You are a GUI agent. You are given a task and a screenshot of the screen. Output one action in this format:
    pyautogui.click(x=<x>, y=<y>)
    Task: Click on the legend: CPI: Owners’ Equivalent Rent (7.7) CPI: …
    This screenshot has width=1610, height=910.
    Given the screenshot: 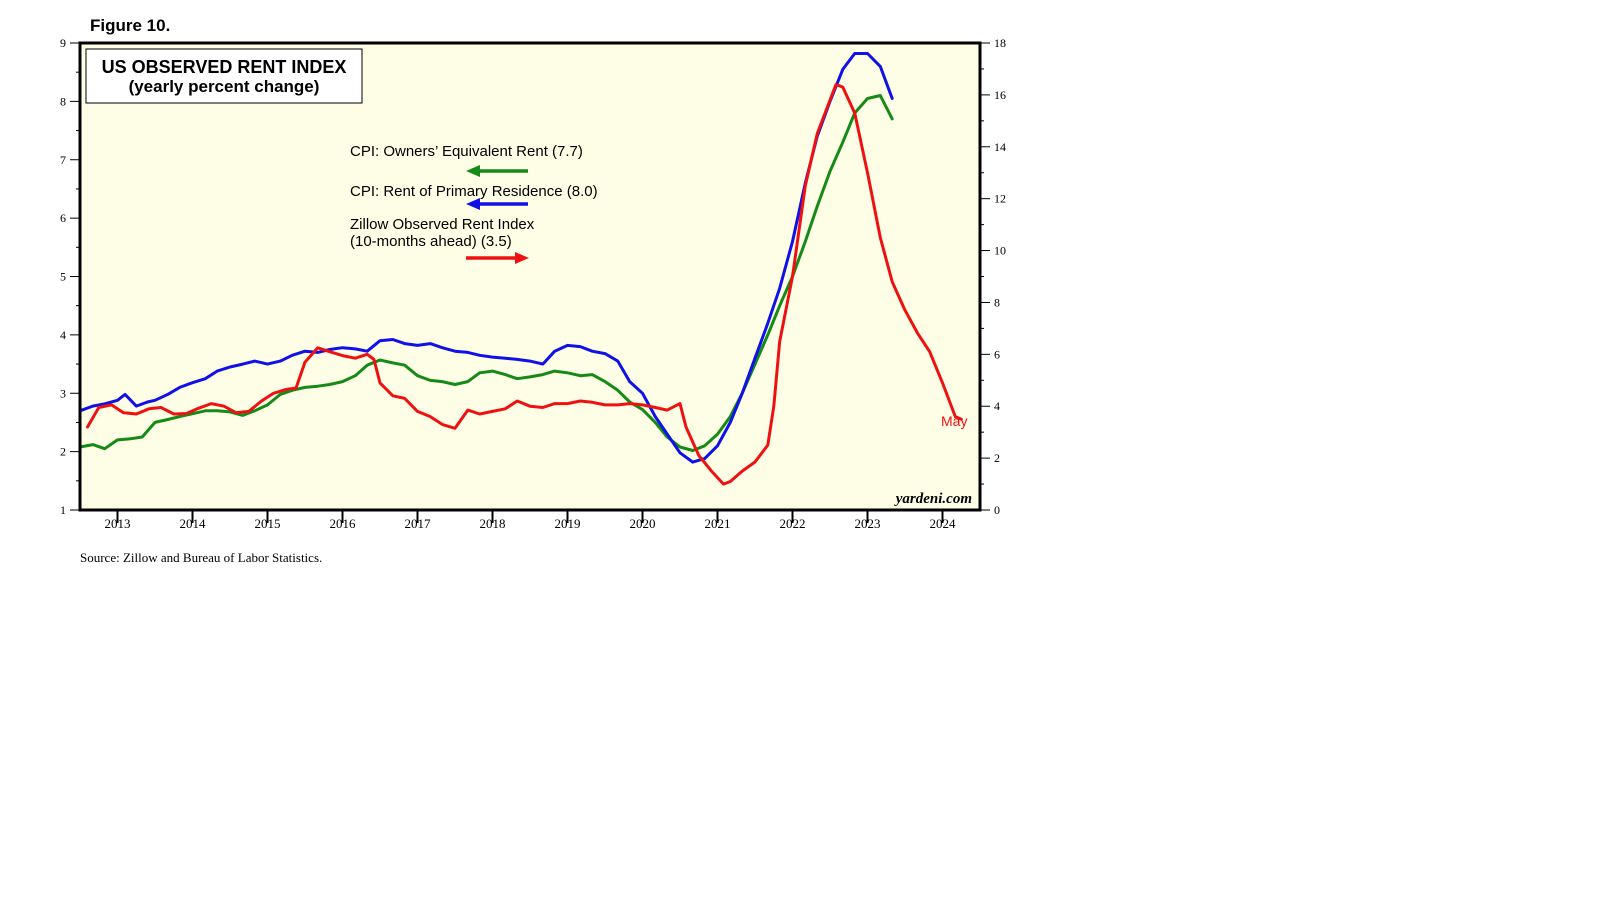 What is the action you would take?
    pyautogui.click(x=474, y=203)
    